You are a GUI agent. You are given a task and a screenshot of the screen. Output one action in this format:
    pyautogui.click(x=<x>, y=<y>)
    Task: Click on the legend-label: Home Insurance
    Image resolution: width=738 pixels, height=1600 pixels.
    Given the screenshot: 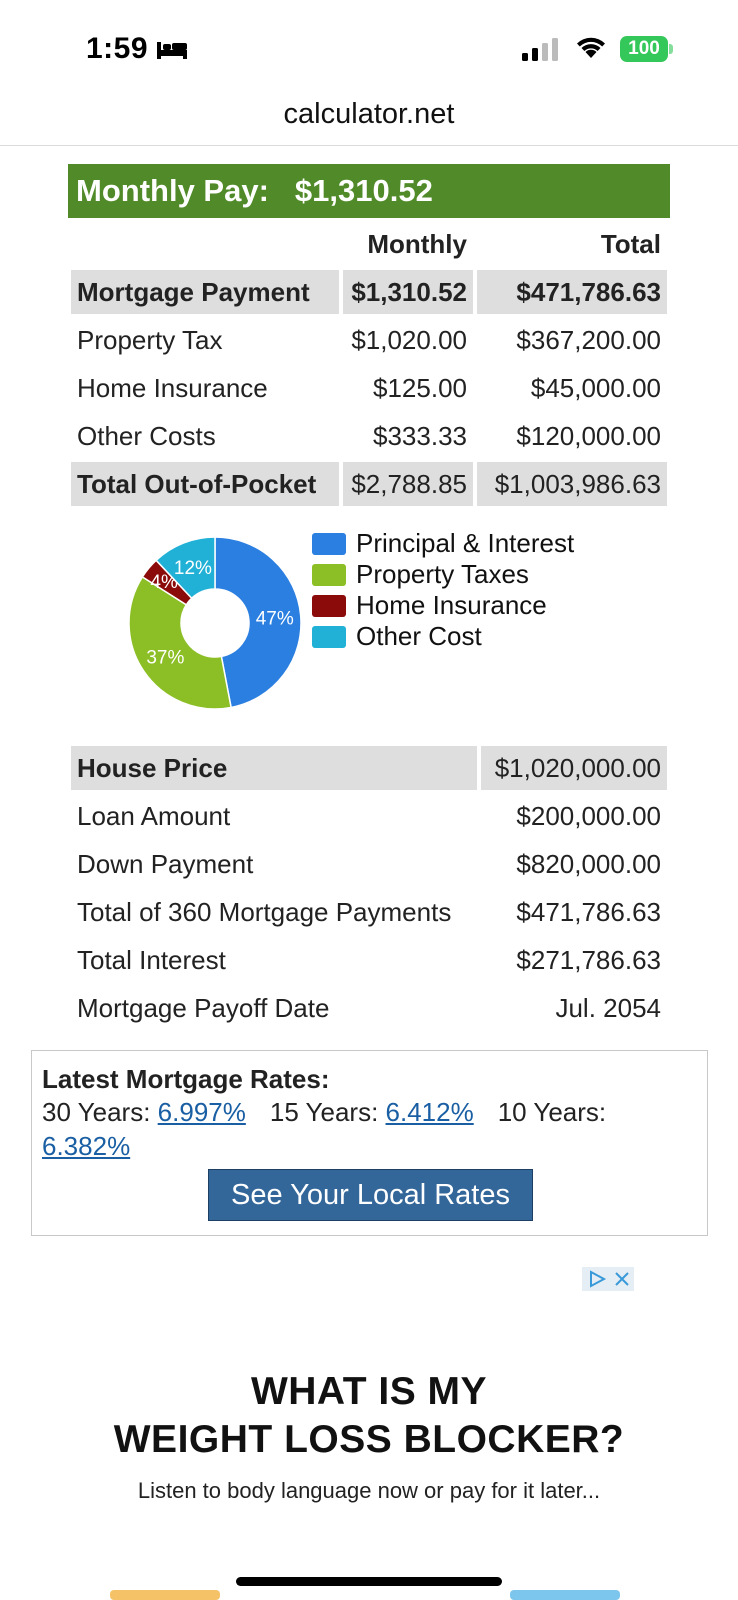 What is the action you would take?
    pyautogui.click(x=451, y=605)
    